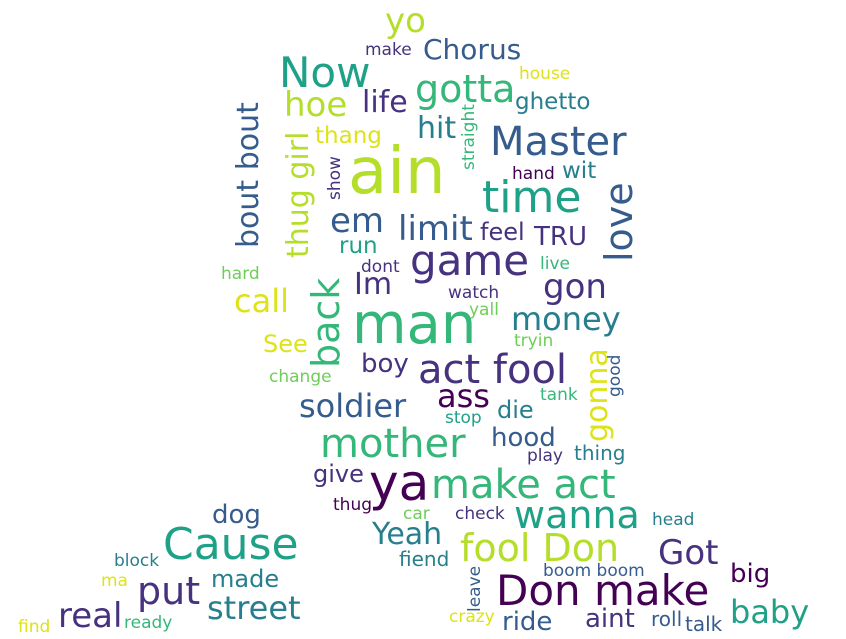 This screenshot has height=639, width=846. I want to click on word-aint: aint, so click(610, 619).